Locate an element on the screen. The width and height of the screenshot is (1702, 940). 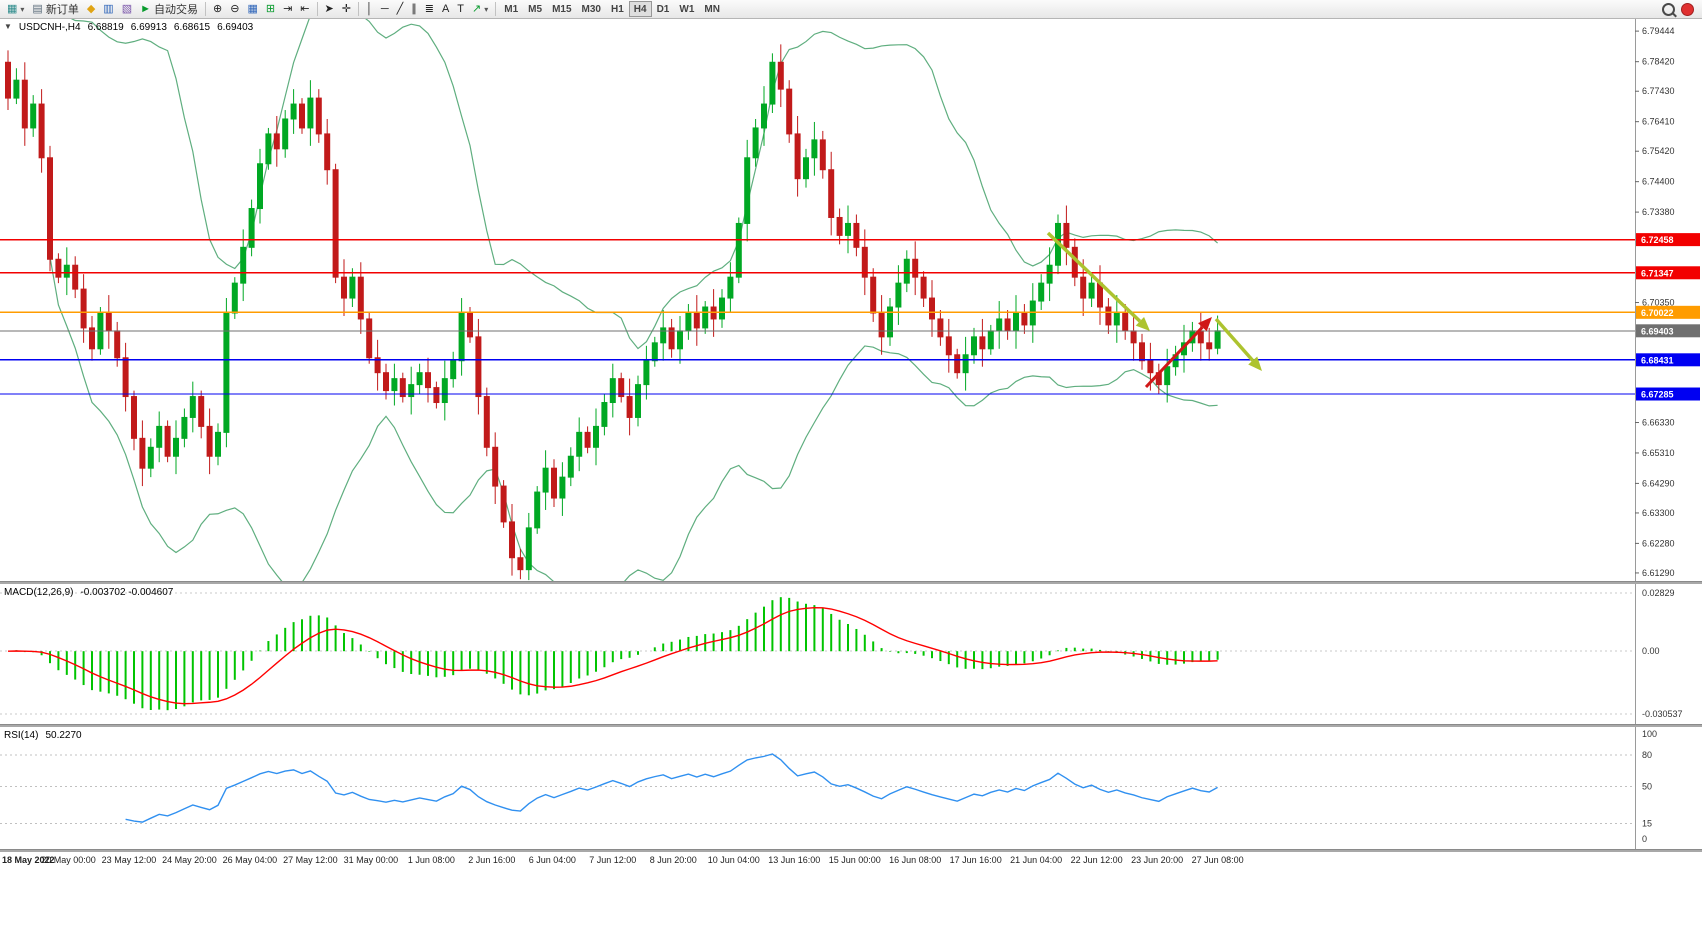
rsi-line is located at coordinates (671, 788).